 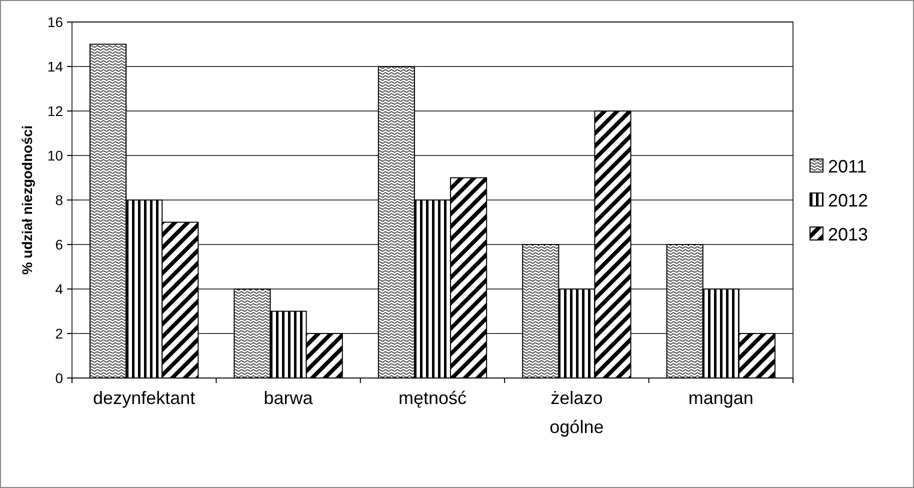 I want to click on legend-label: 2012, so click(x=848, y=200).